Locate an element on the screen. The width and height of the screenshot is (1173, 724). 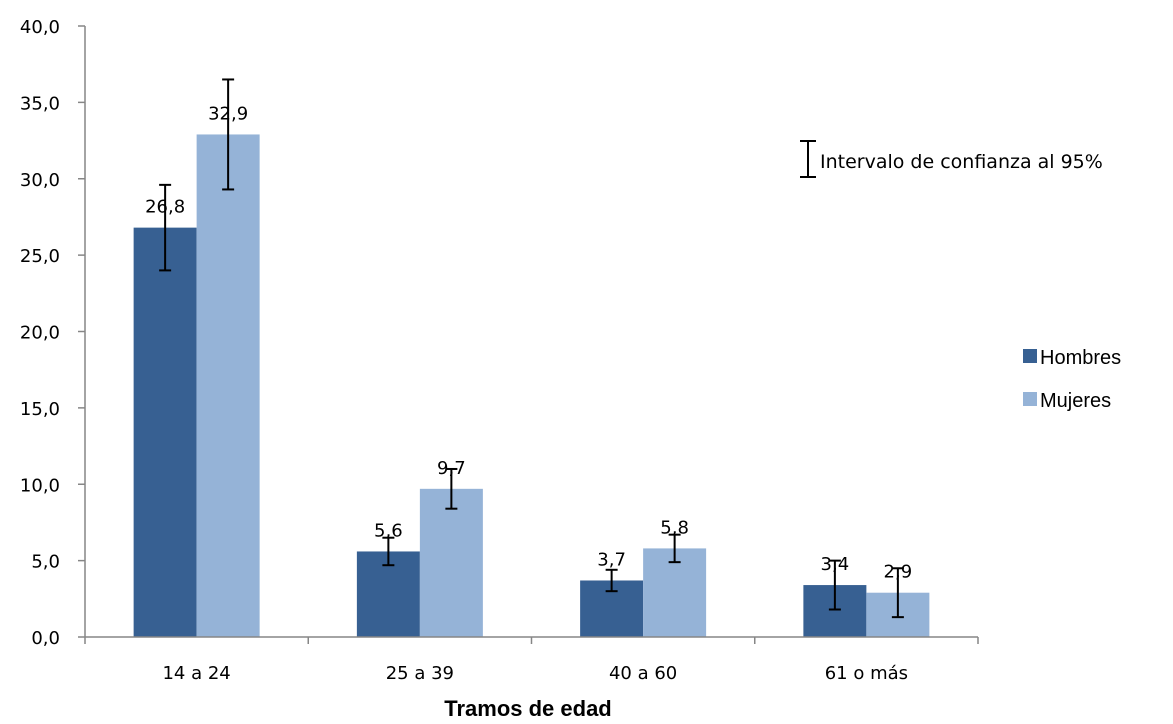
data-label: 3,7 is located at coordinates (611, 559).